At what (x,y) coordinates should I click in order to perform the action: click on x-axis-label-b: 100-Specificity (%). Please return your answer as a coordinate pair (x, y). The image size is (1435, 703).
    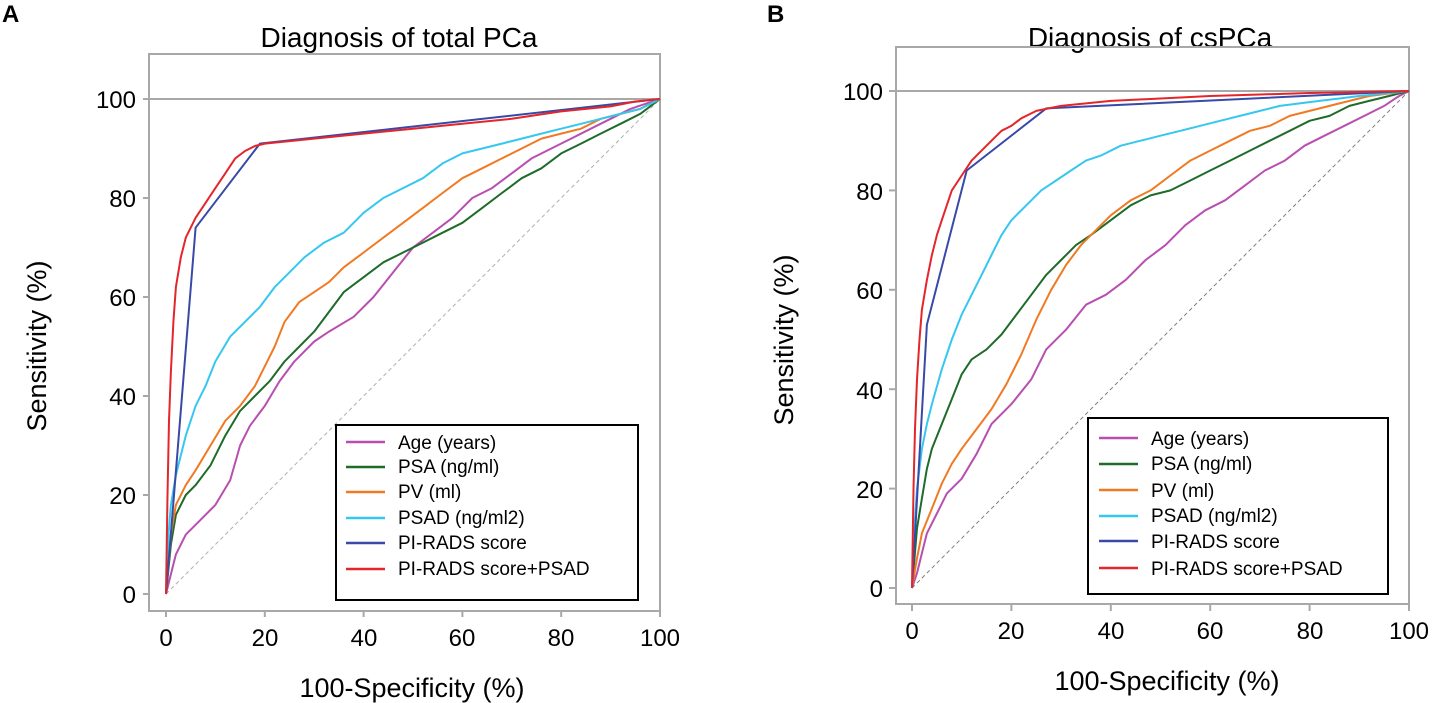
    Looking at the image, I should click on (1166, 681).